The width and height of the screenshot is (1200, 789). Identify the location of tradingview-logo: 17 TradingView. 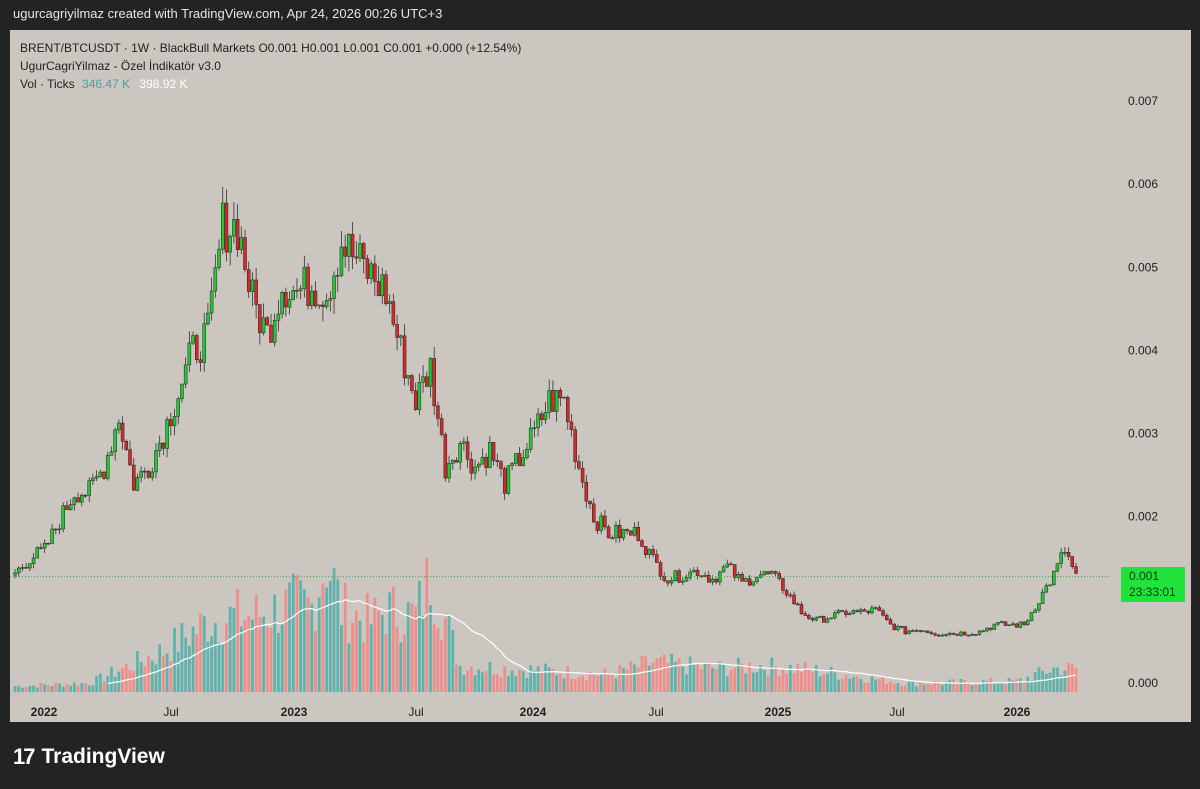
(89, 757).